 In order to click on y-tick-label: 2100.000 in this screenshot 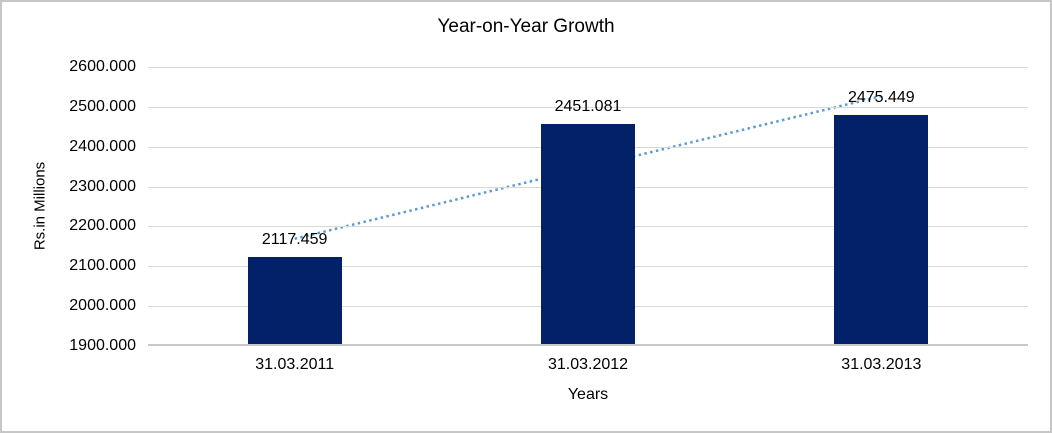, I will do `click(102, 266)`.